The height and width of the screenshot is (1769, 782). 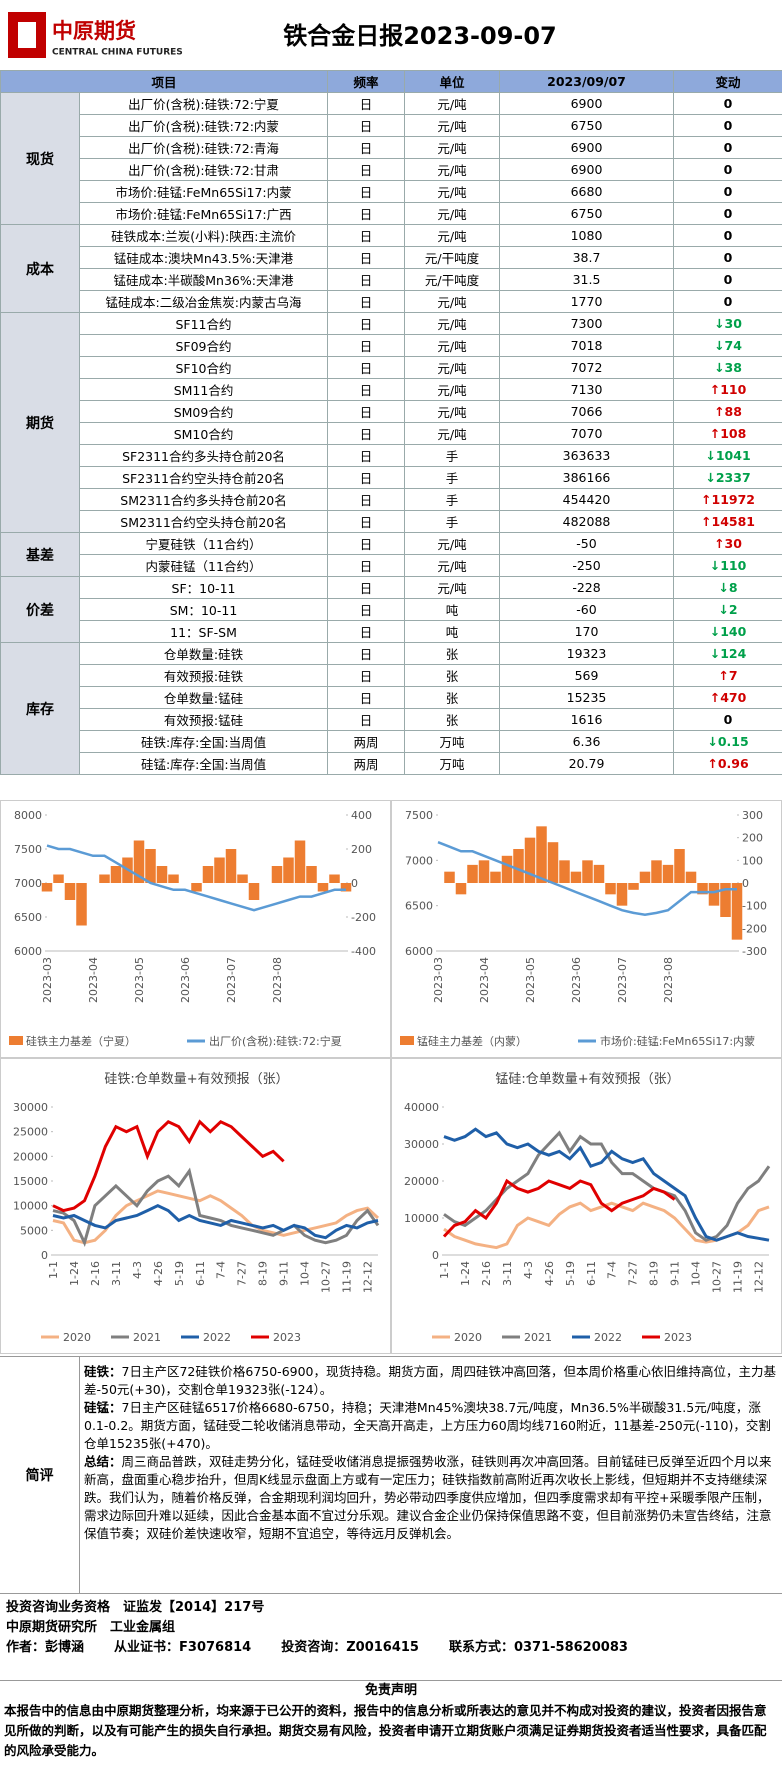 I want to click on item: 硅铁成本:兰炭(小料):陕西:主流价, so click(x=203, y=235).